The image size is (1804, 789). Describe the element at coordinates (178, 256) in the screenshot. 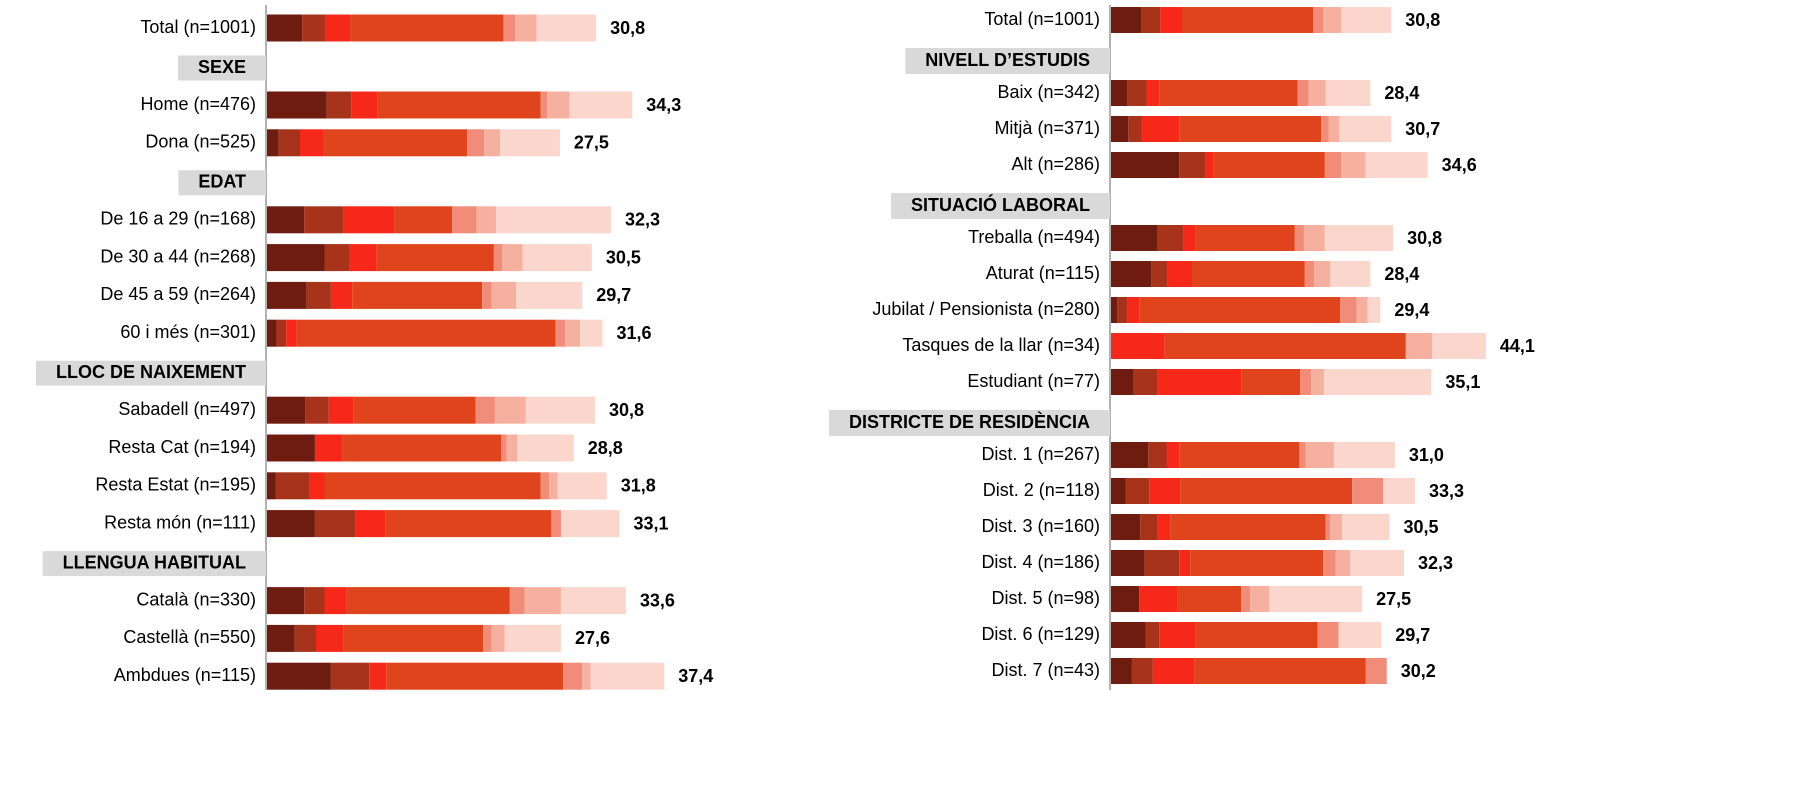

I see `category-label: De 30 a 44 (n=268)` at that location.